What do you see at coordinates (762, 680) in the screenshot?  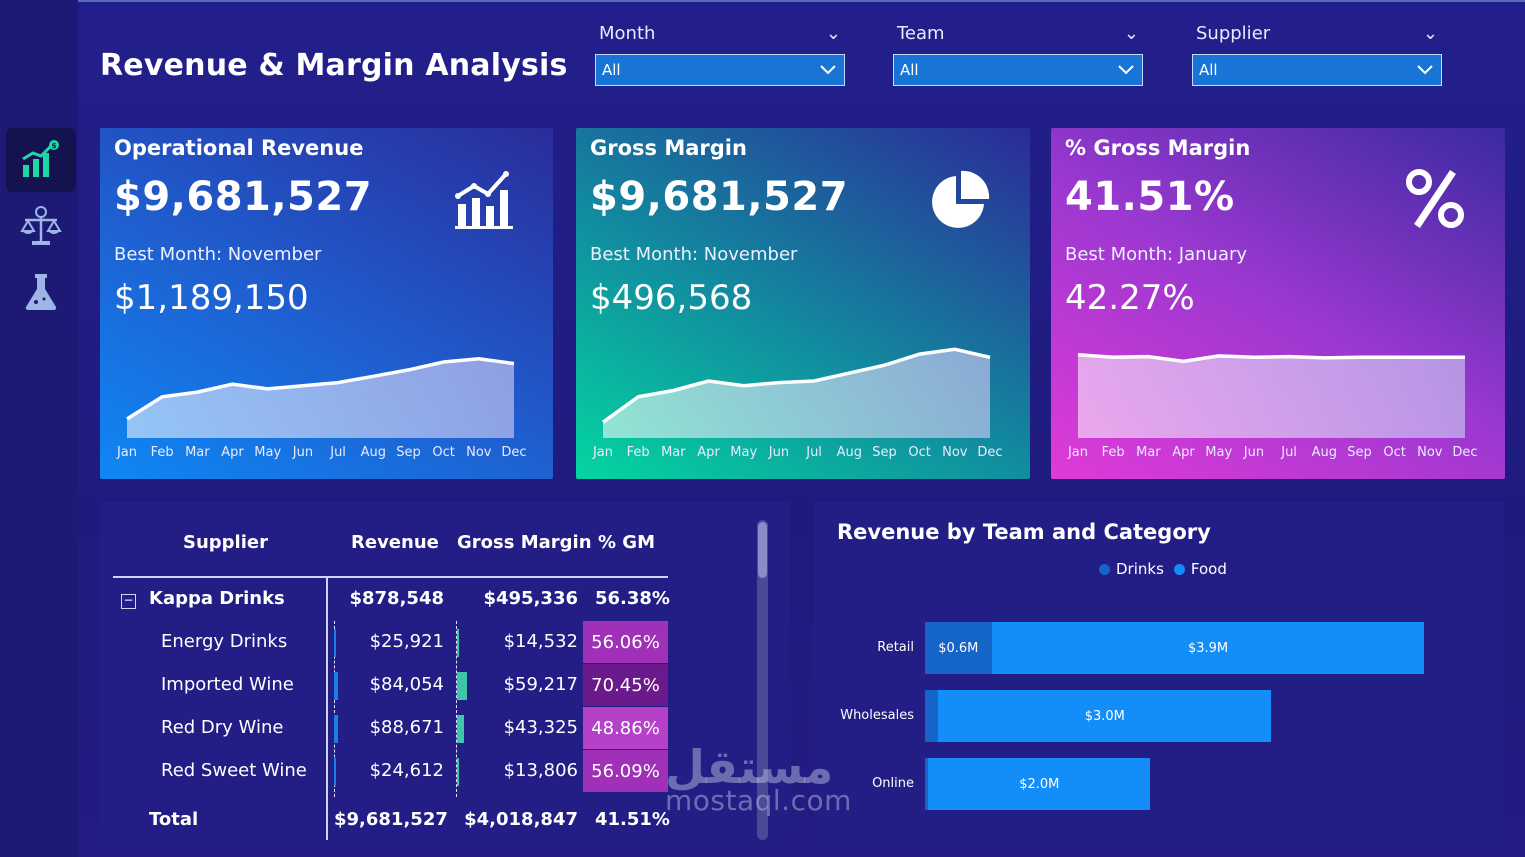 I see `table-scrollbar` at bounding box center [762, 680].